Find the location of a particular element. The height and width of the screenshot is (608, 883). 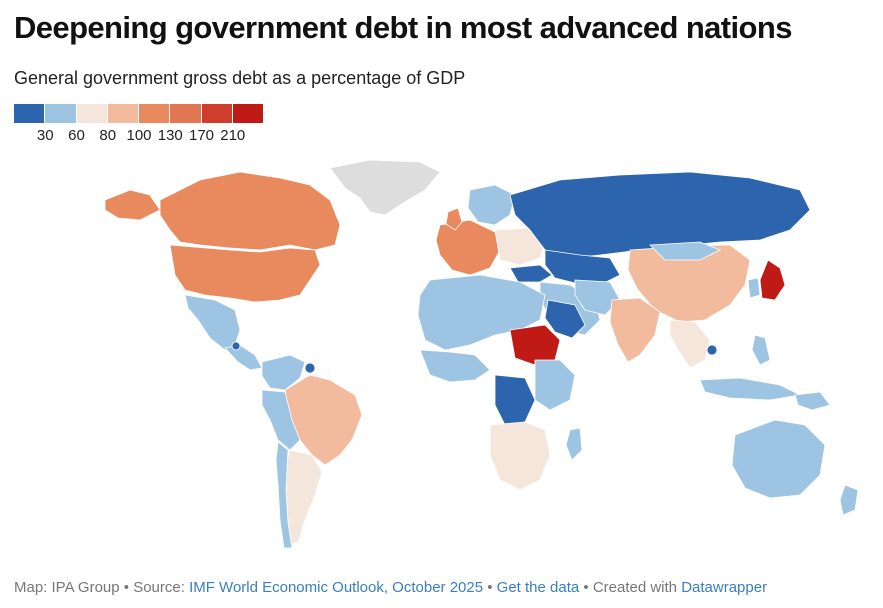

region-russia is located at coordinates (660, 215).